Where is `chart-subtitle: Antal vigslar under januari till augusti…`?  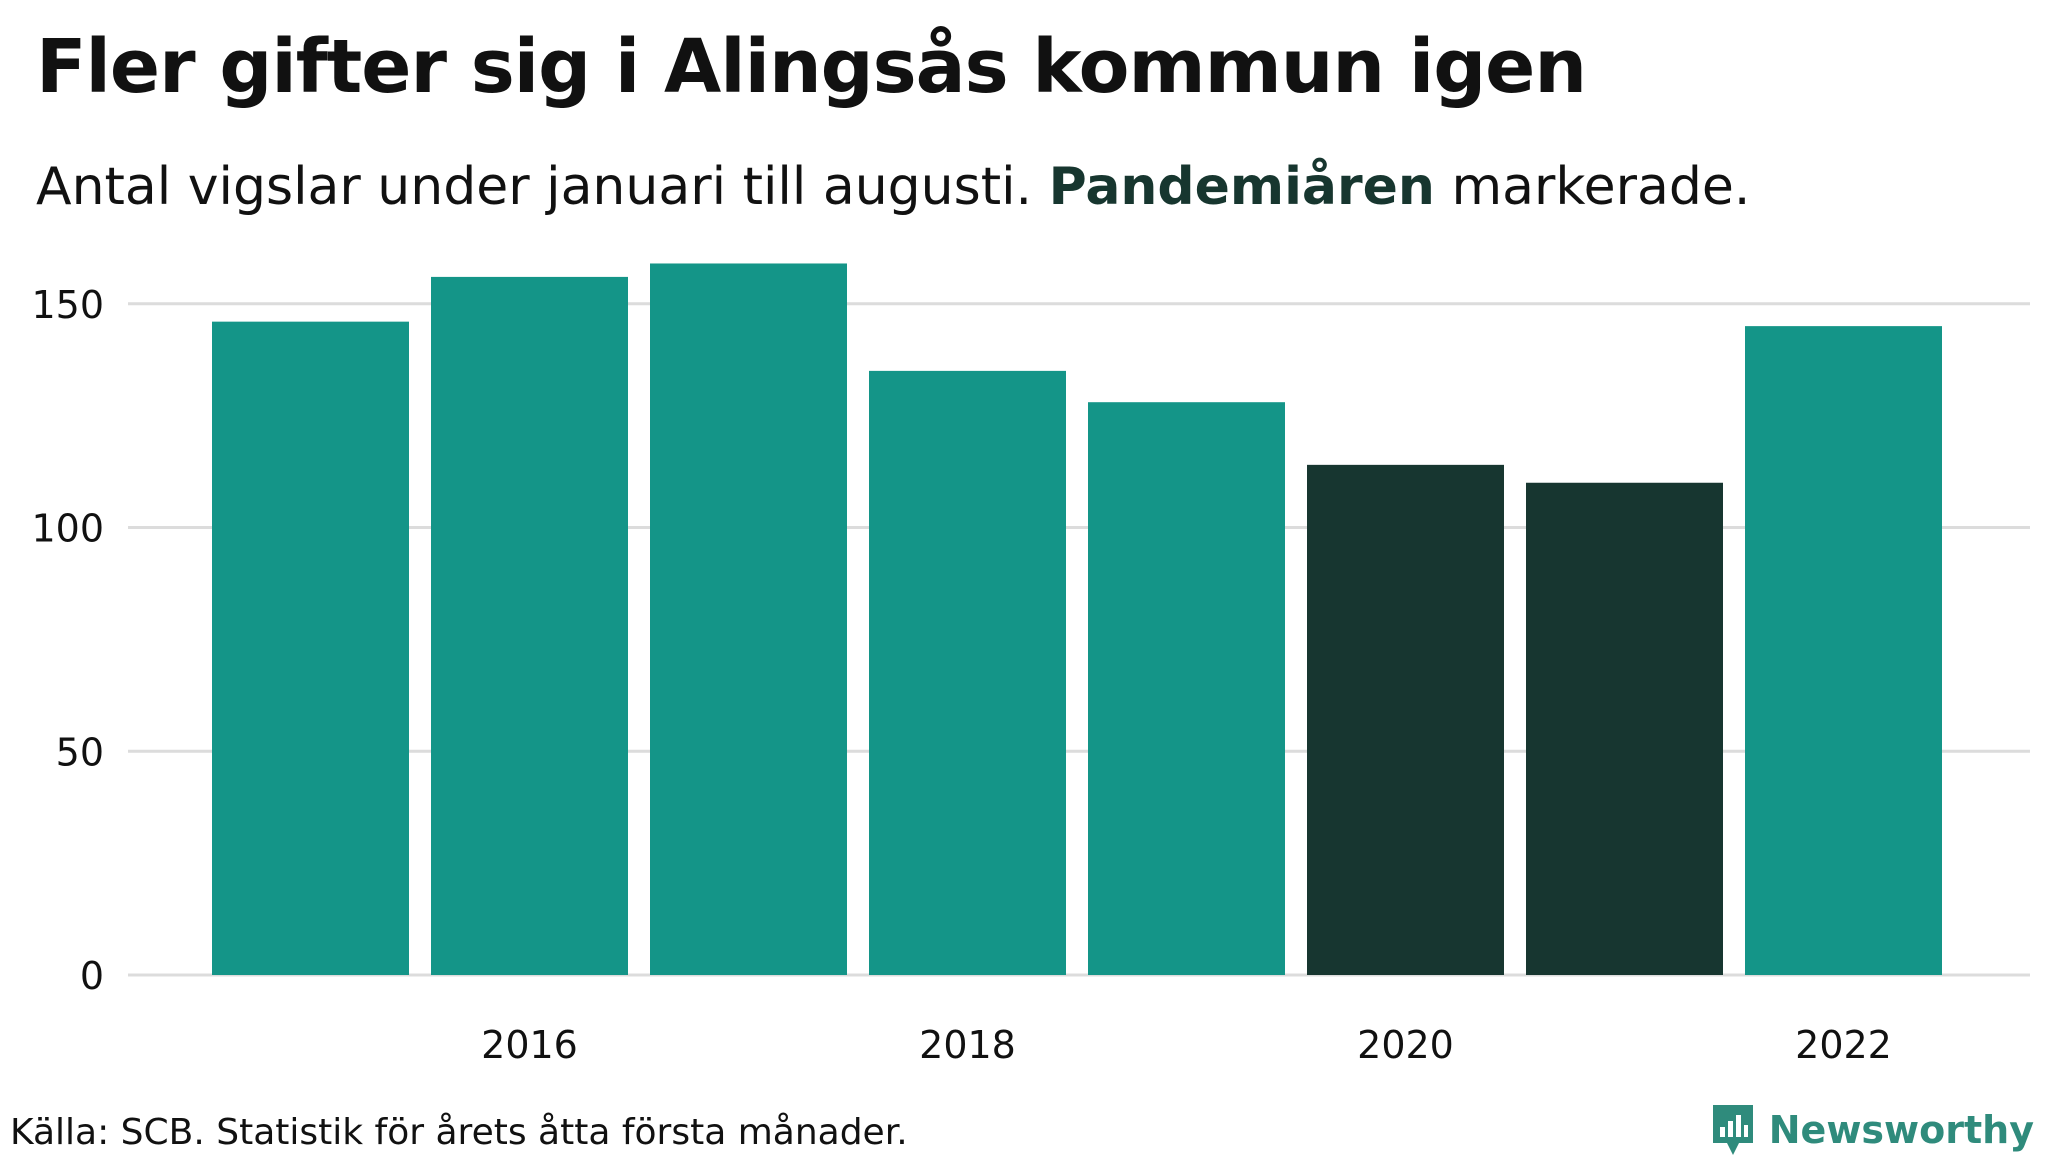 chart-subtitle: Antal vigslar under januari till augusti… is located at coordinates (893, 187).